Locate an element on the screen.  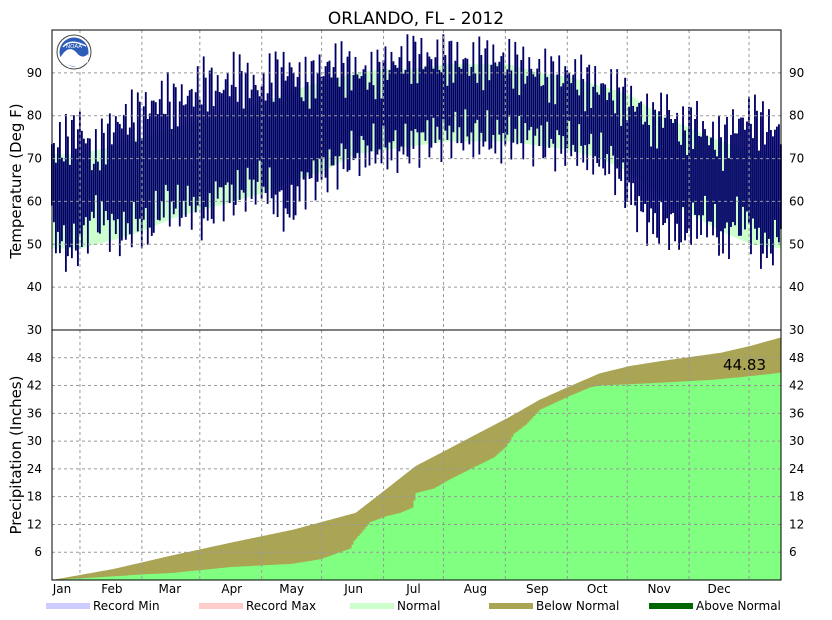
precip-tick-label-left: 48 is located at coordinates (34, 358).